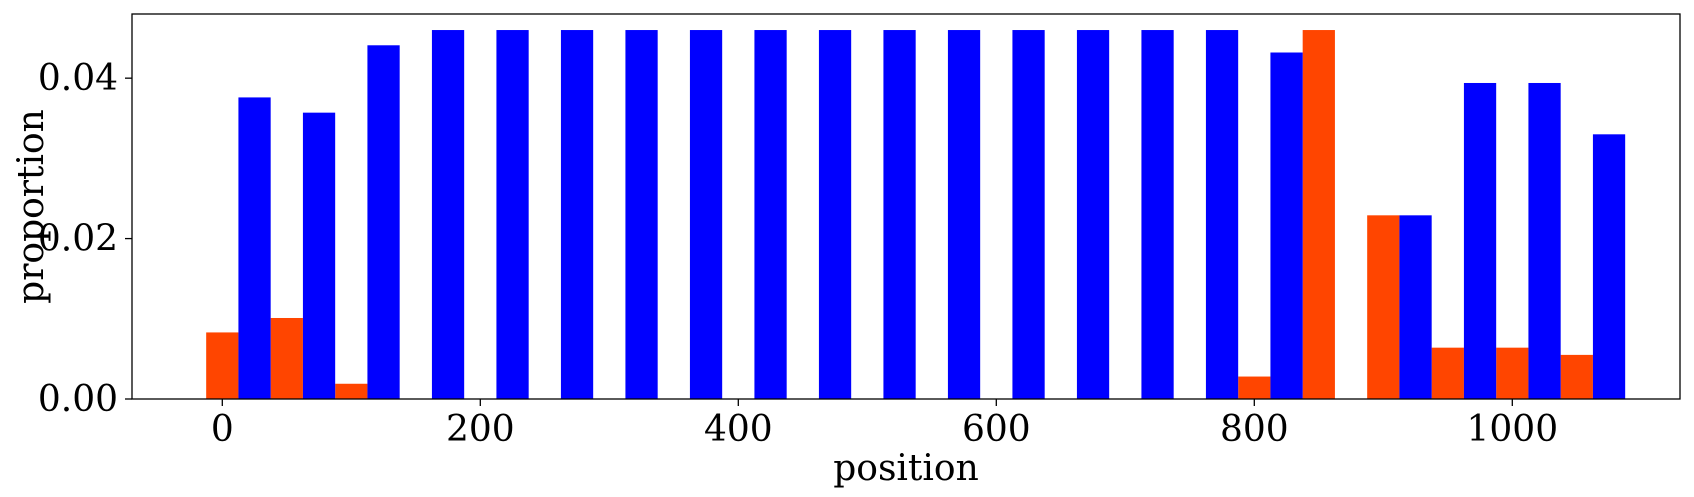 Image resolution: width=1694 pixels, height=497 pixels. I want to click on x-tick-label: 800, so click(1254, 429).